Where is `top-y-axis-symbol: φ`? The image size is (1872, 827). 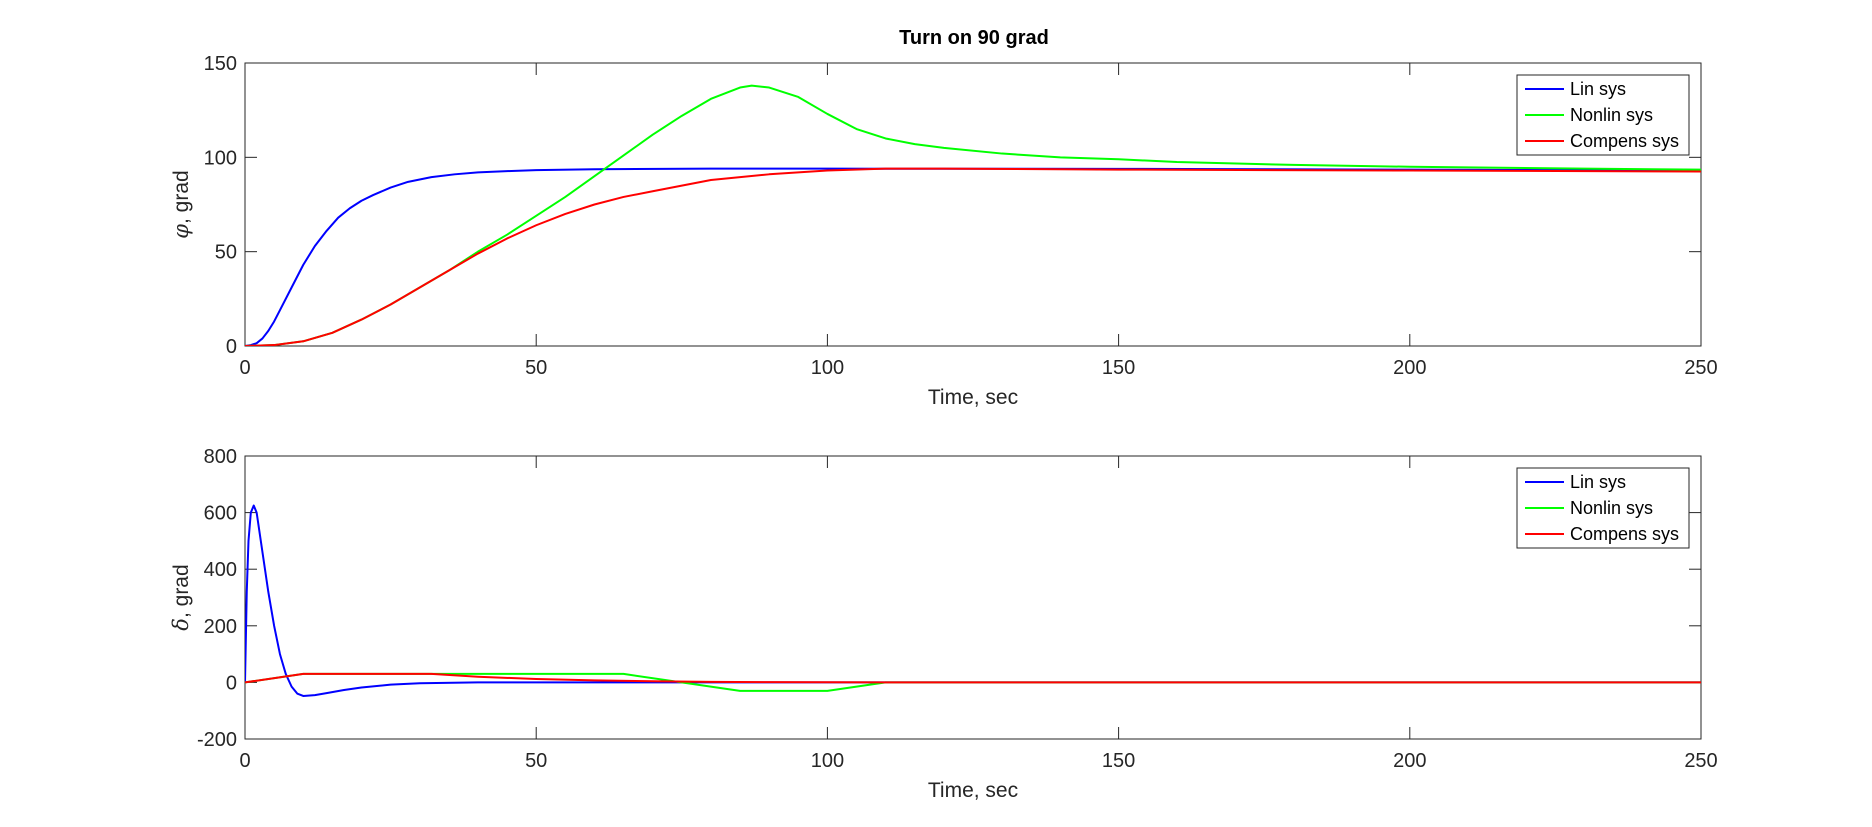 top-y-axis-symbol: φ is located at coordinates (181, 231).